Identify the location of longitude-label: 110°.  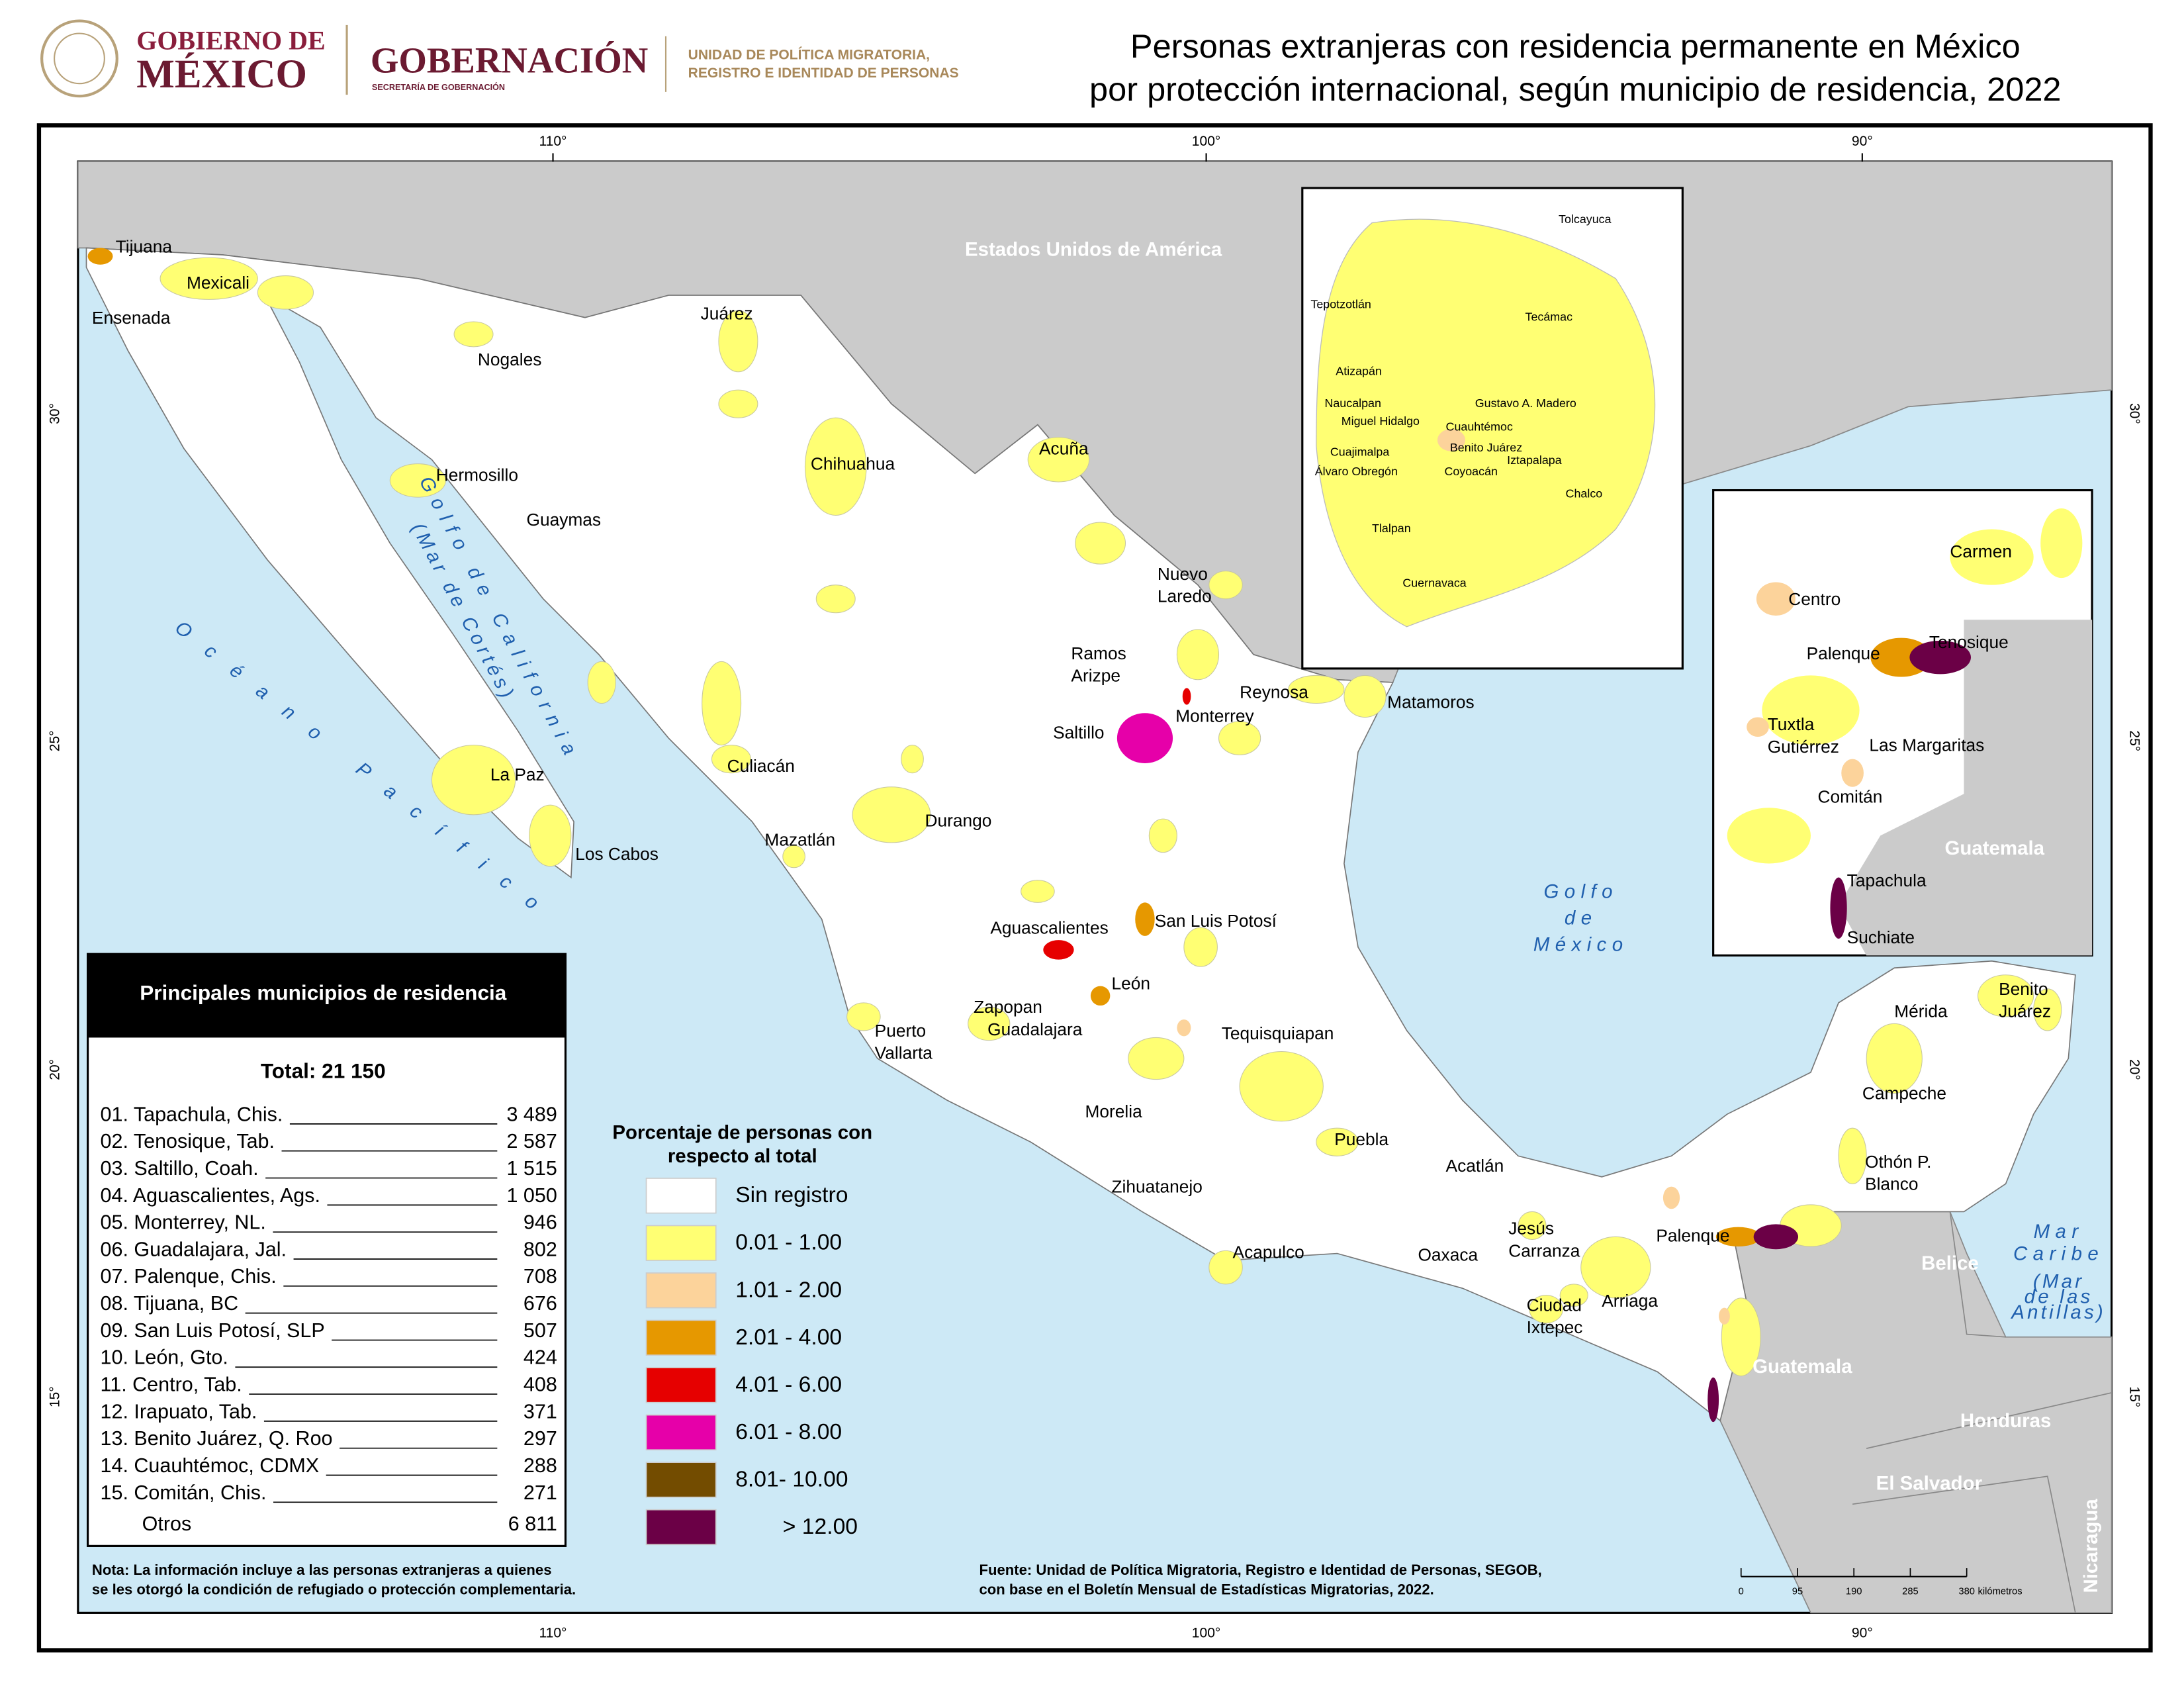
(553, 1633).